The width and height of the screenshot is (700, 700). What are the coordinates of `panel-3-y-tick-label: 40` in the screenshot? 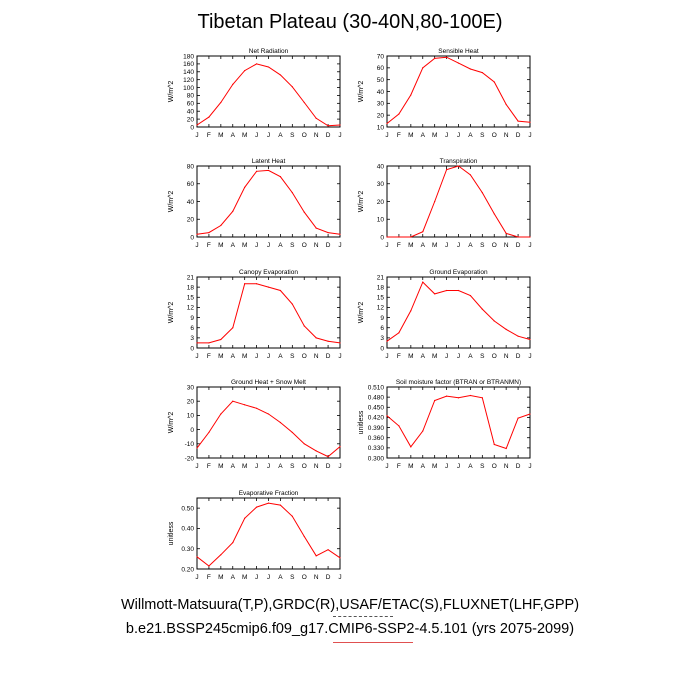 It's located at (191, 202).